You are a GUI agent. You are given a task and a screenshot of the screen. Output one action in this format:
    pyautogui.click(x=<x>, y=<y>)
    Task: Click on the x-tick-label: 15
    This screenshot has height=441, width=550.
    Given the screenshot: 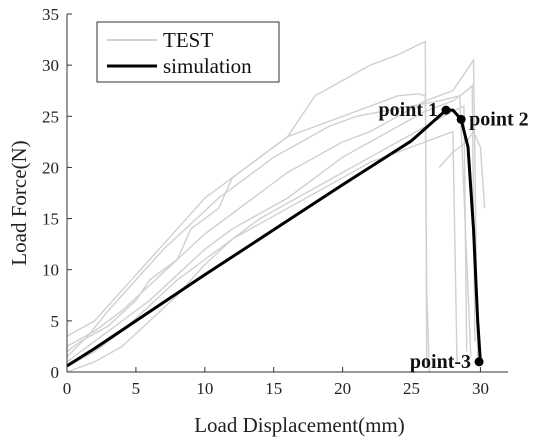 What is the action you would take?
    pyautogui.click(x=273, y=388)
    